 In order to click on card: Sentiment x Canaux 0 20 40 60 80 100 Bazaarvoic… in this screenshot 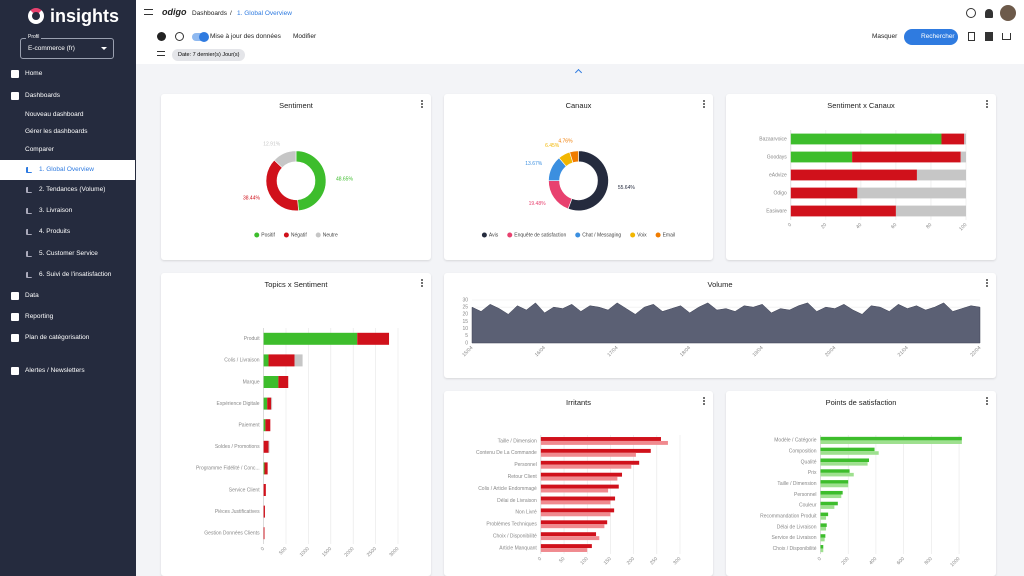, I will do `click(861, 177)`.